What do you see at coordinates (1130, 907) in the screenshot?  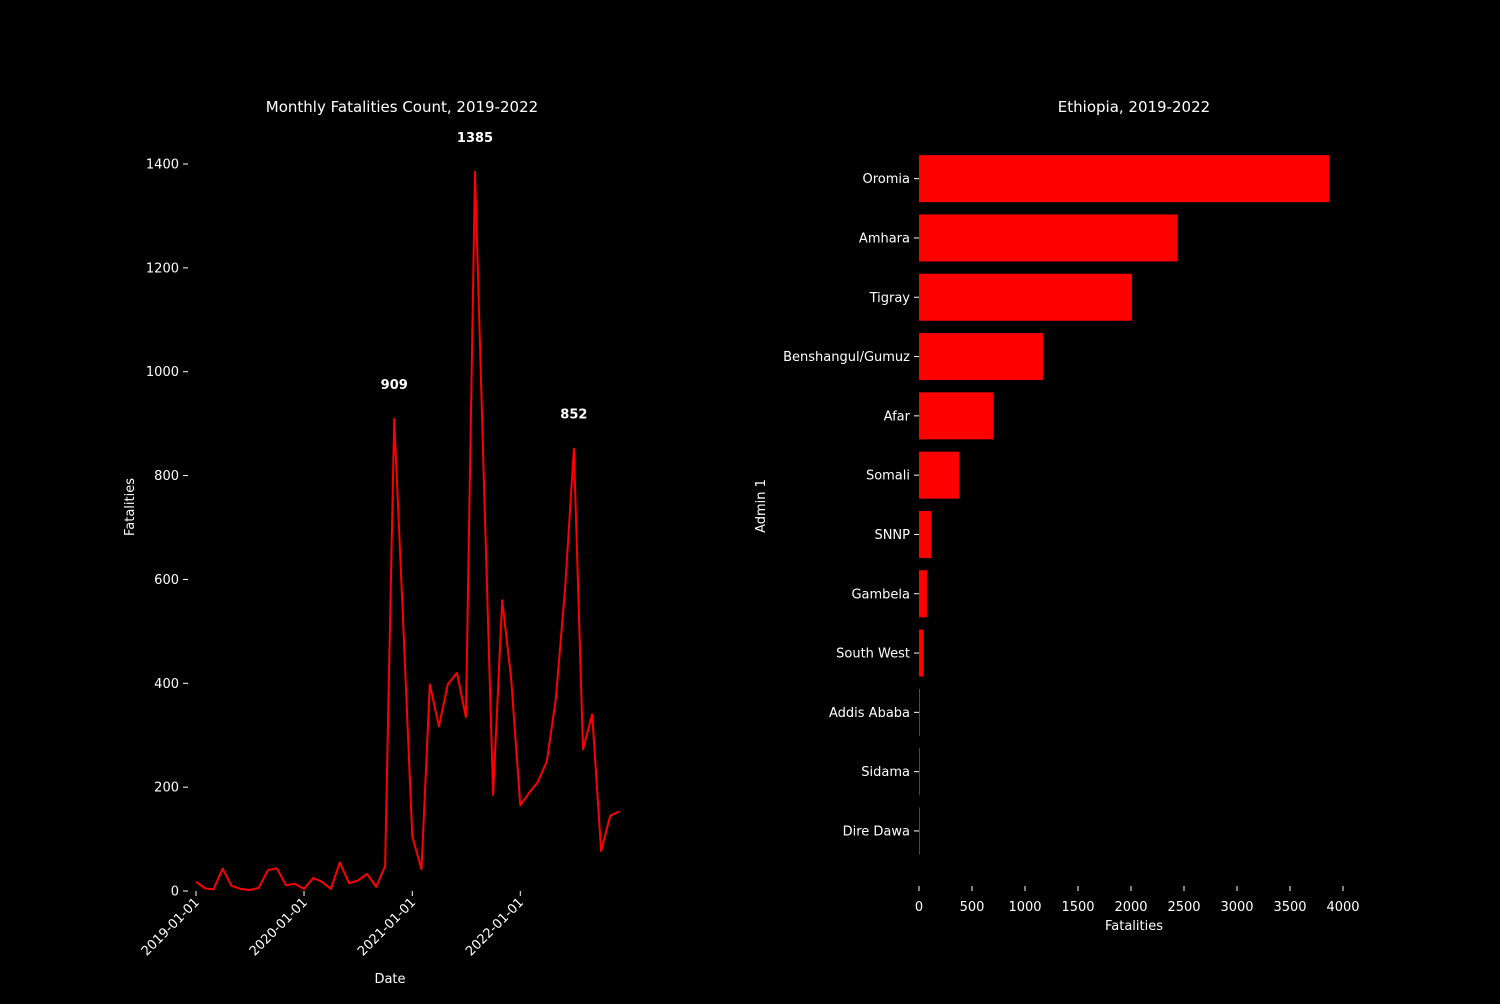 I see `bar-x-tick-label: 2000` at bounding box center [1130, 907].